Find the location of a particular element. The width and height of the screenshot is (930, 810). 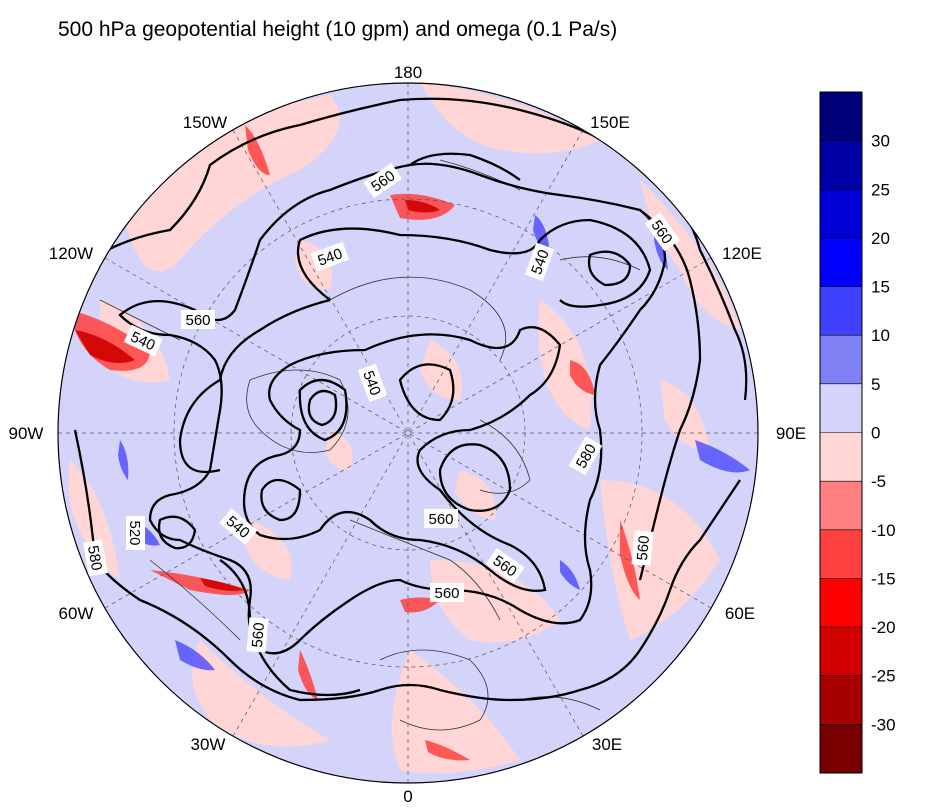

colorbar-tick-label: 0 is located at coordinates (875, 433).